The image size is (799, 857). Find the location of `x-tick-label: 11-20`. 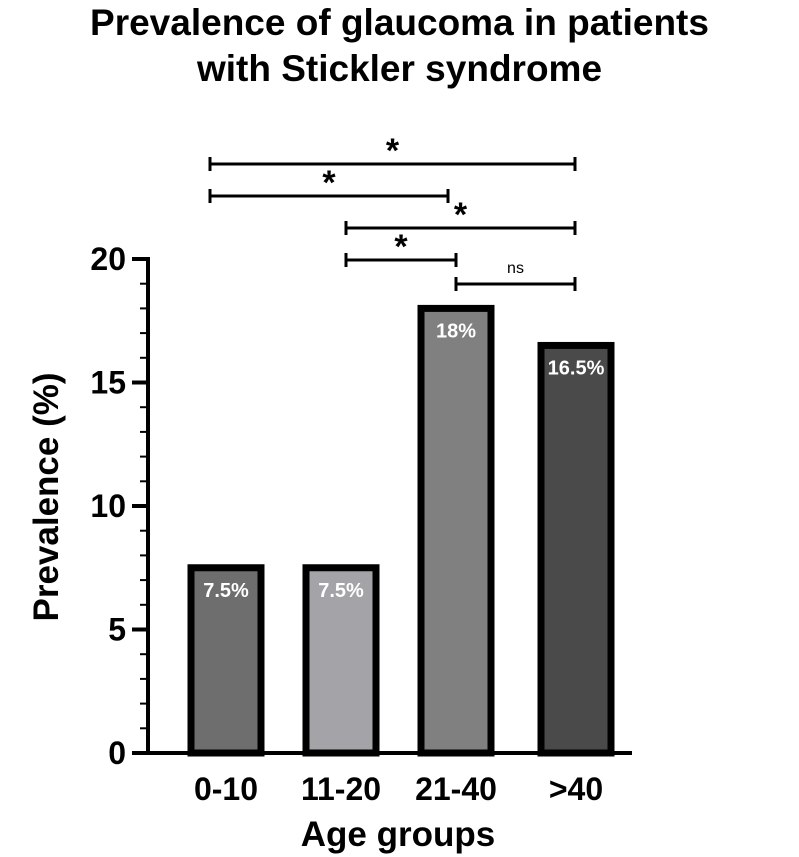

x-tick-label: 11-20 is located at coordinates (341, 789).